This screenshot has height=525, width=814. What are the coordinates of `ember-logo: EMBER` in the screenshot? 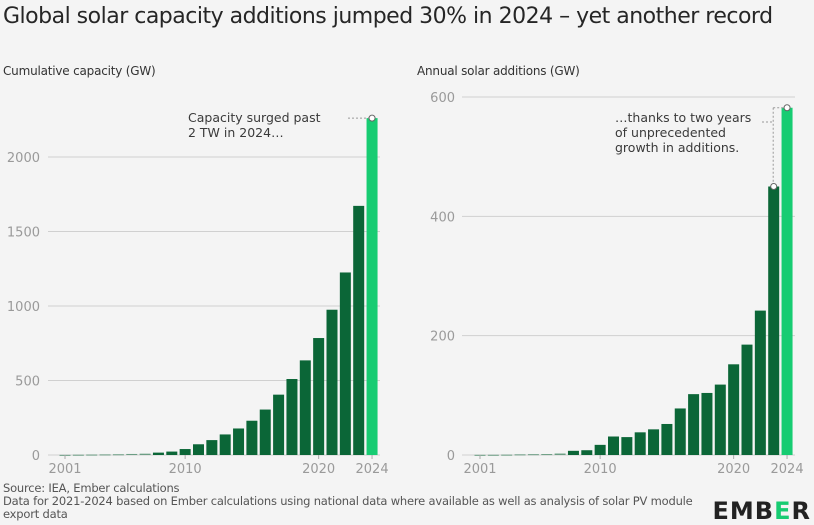 It's located at (762, 511).